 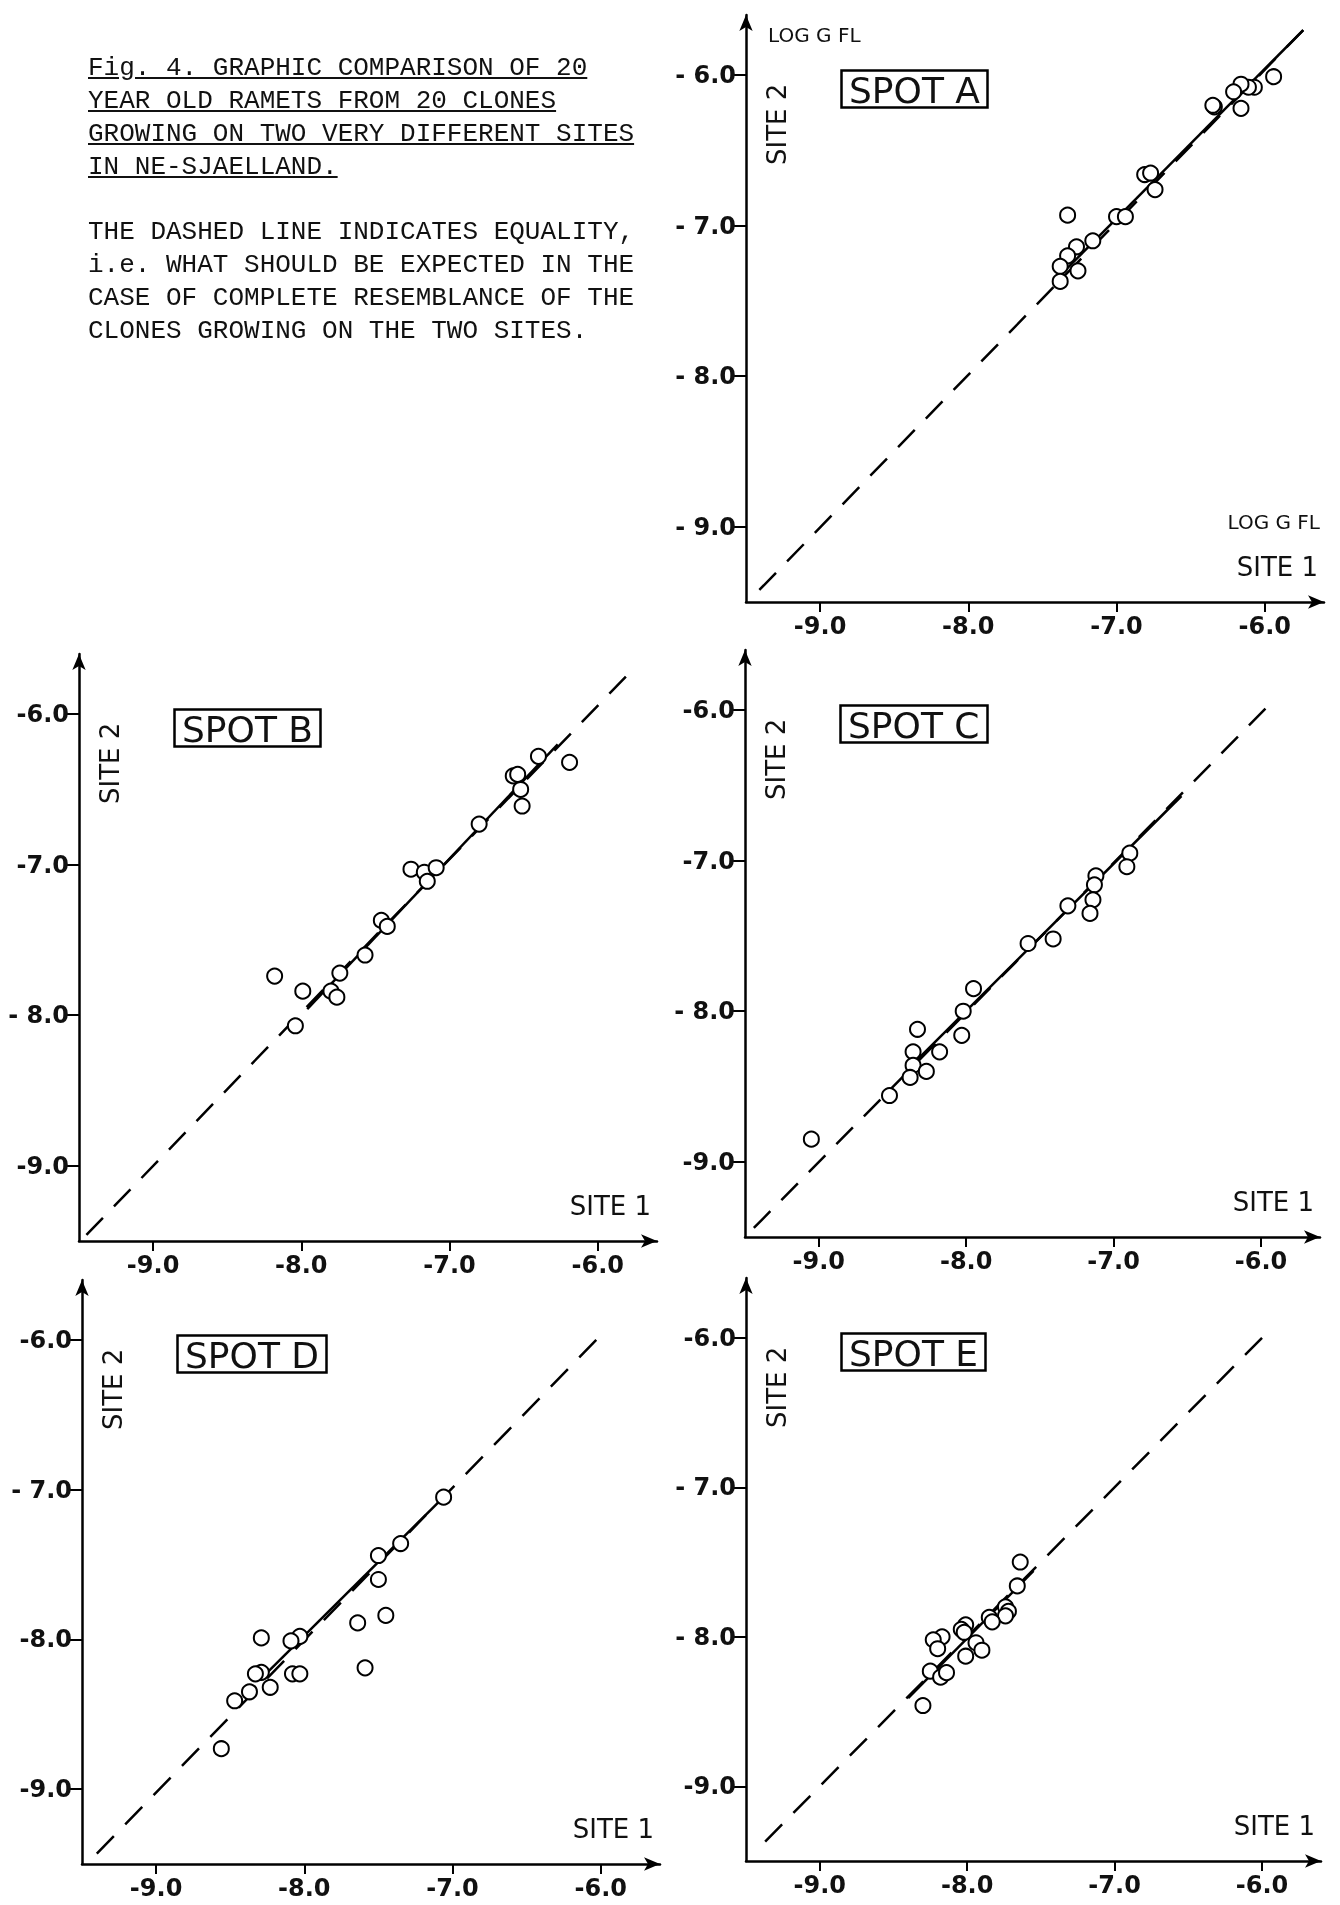 I want to click on text: SPOT B, so click(x=248, y=729).